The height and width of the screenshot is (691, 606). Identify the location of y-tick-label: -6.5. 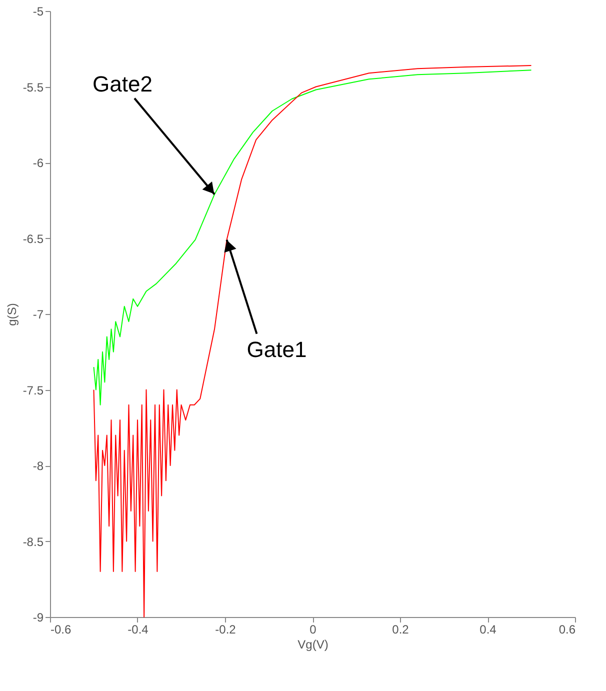
(33, 239).